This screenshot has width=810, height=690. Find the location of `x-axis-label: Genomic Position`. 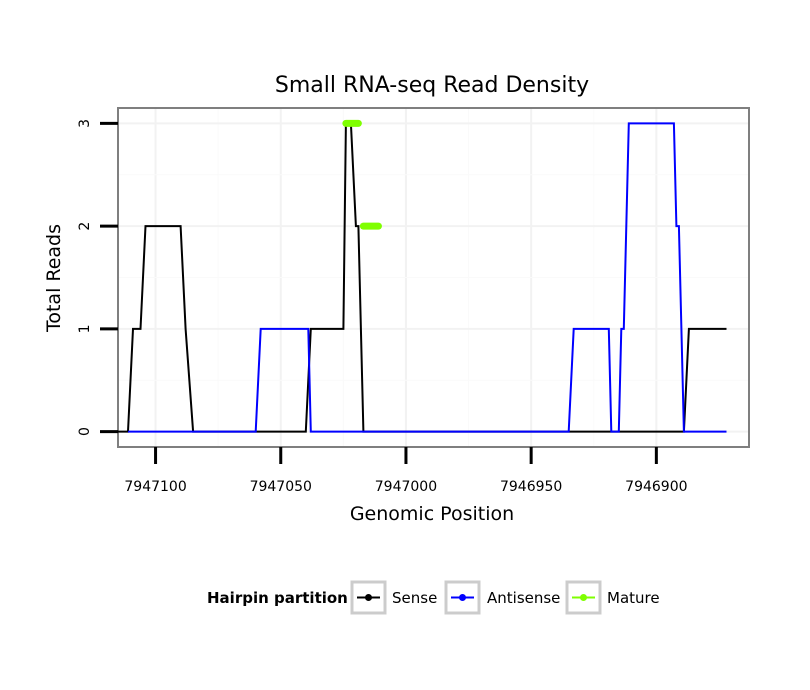

x-axis-label: Genomic Position is located at coordinates (432, 514).